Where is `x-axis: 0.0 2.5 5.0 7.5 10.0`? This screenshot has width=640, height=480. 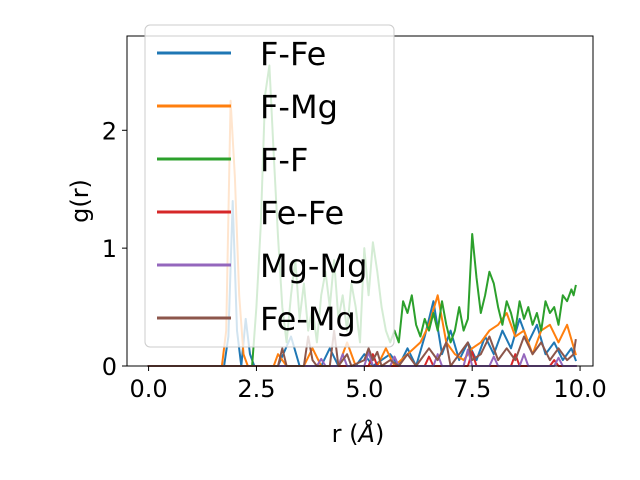
x-axis: 0.0 2.5 5.0 7.5 10.0 is located at coordinates (368, 384).